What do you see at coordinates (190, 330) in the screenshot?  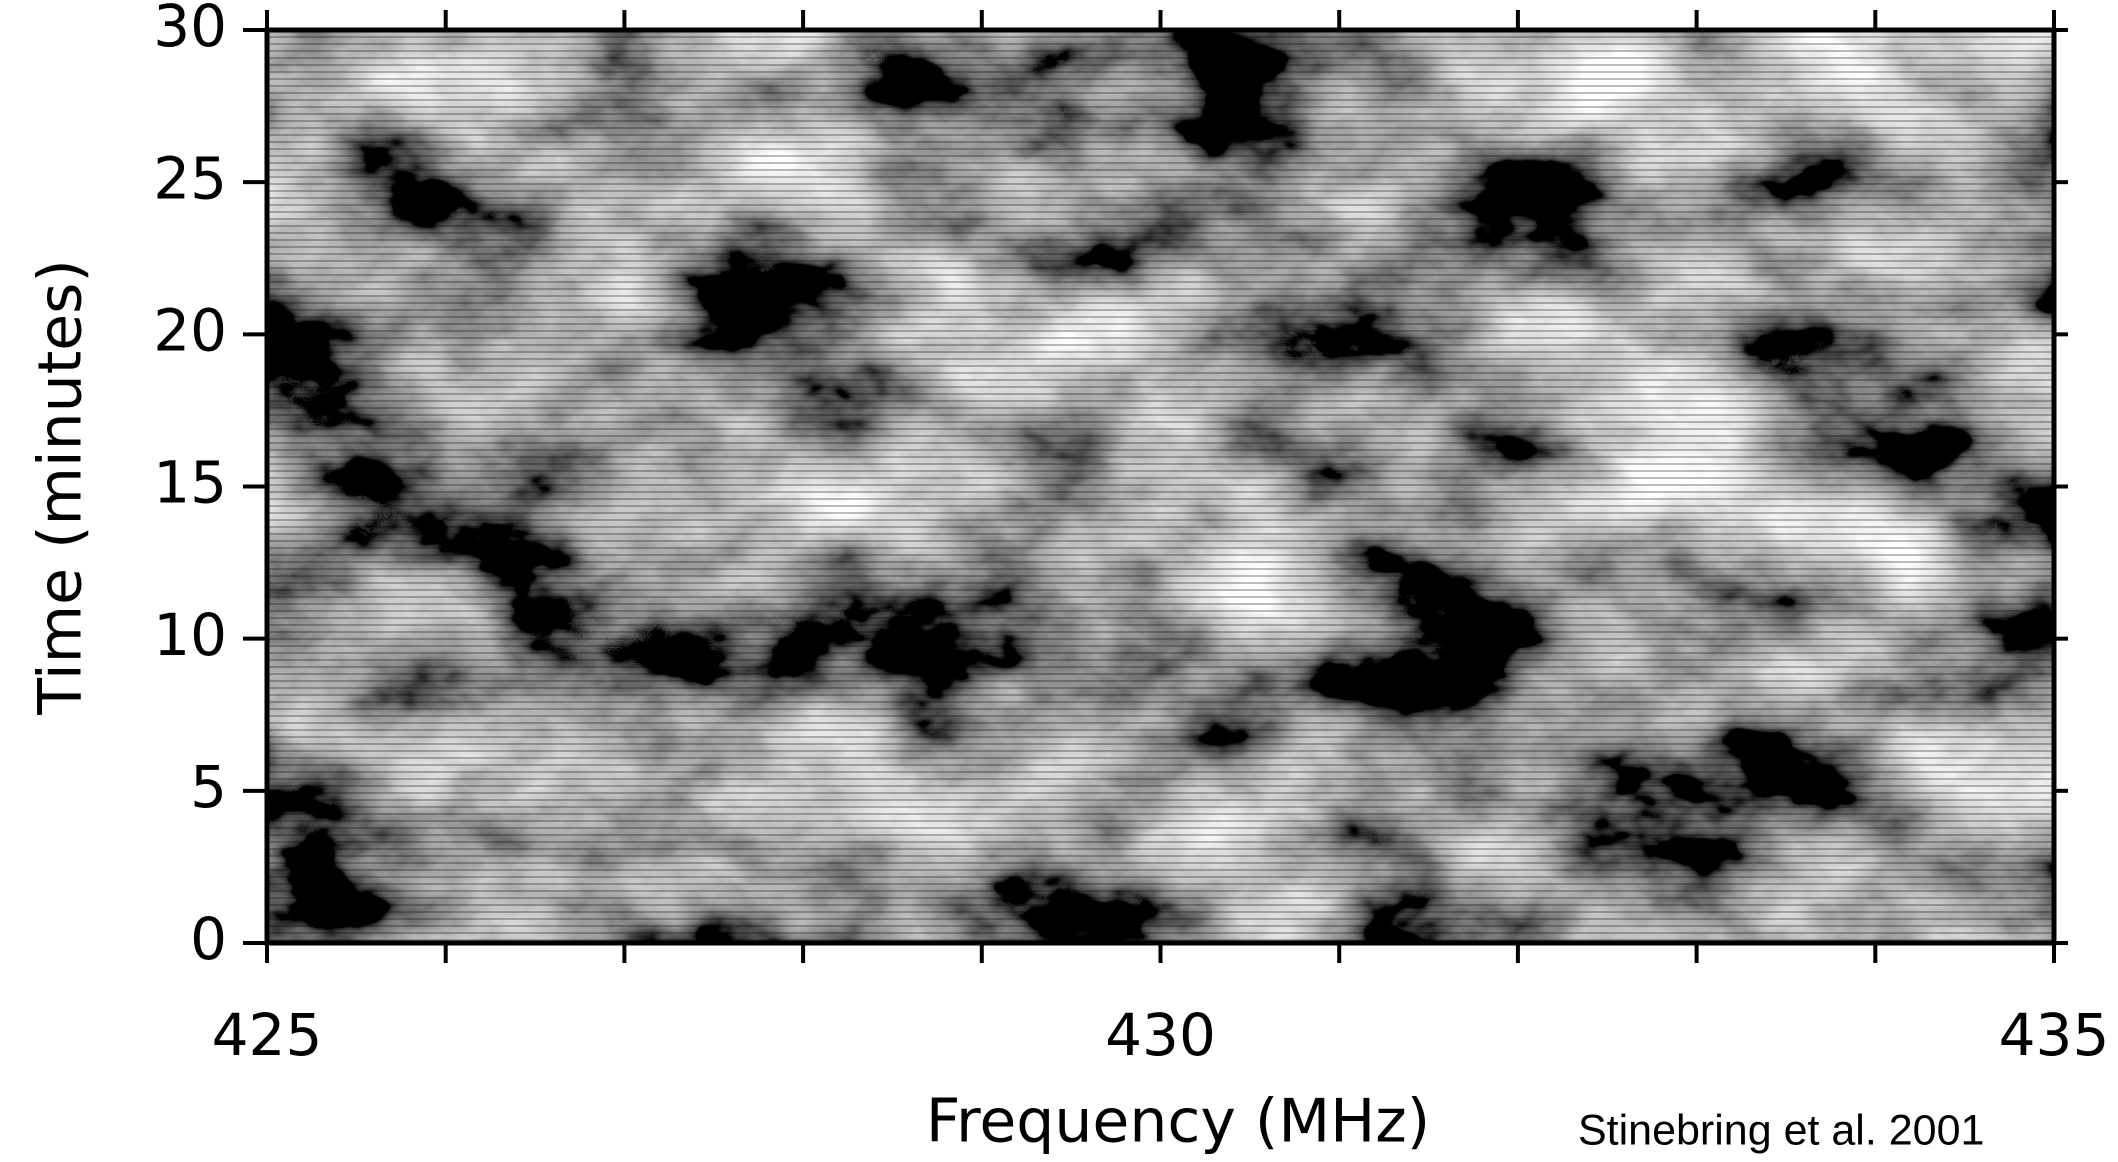 I see `y-tick-label: 20` at bounding box center [190, 330].